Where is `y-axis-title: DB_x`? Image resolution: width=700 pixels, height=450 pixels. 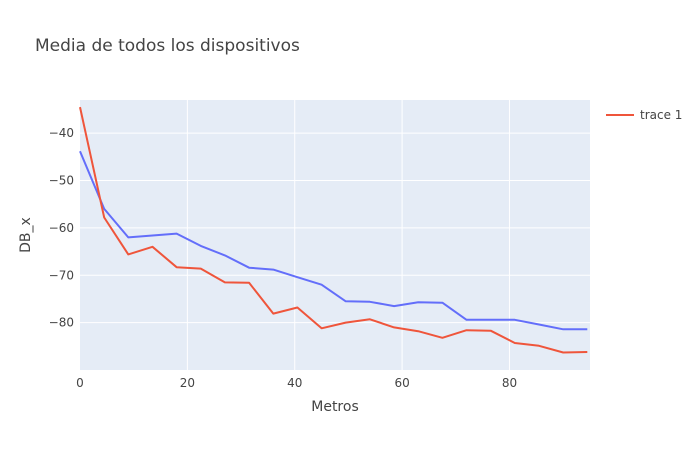 y-axis-title: DB_x is located at coordinates (26, 235).